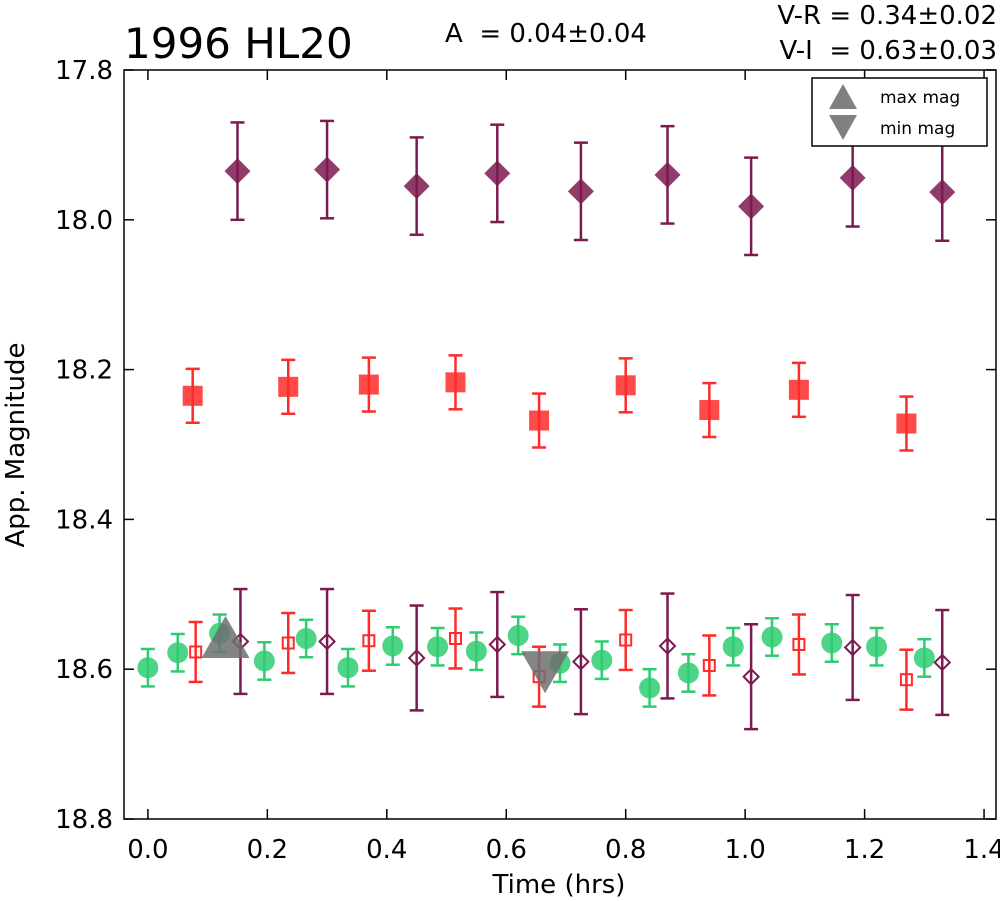  I want to click on x-tick-label: 0.8, so click(625, 850).